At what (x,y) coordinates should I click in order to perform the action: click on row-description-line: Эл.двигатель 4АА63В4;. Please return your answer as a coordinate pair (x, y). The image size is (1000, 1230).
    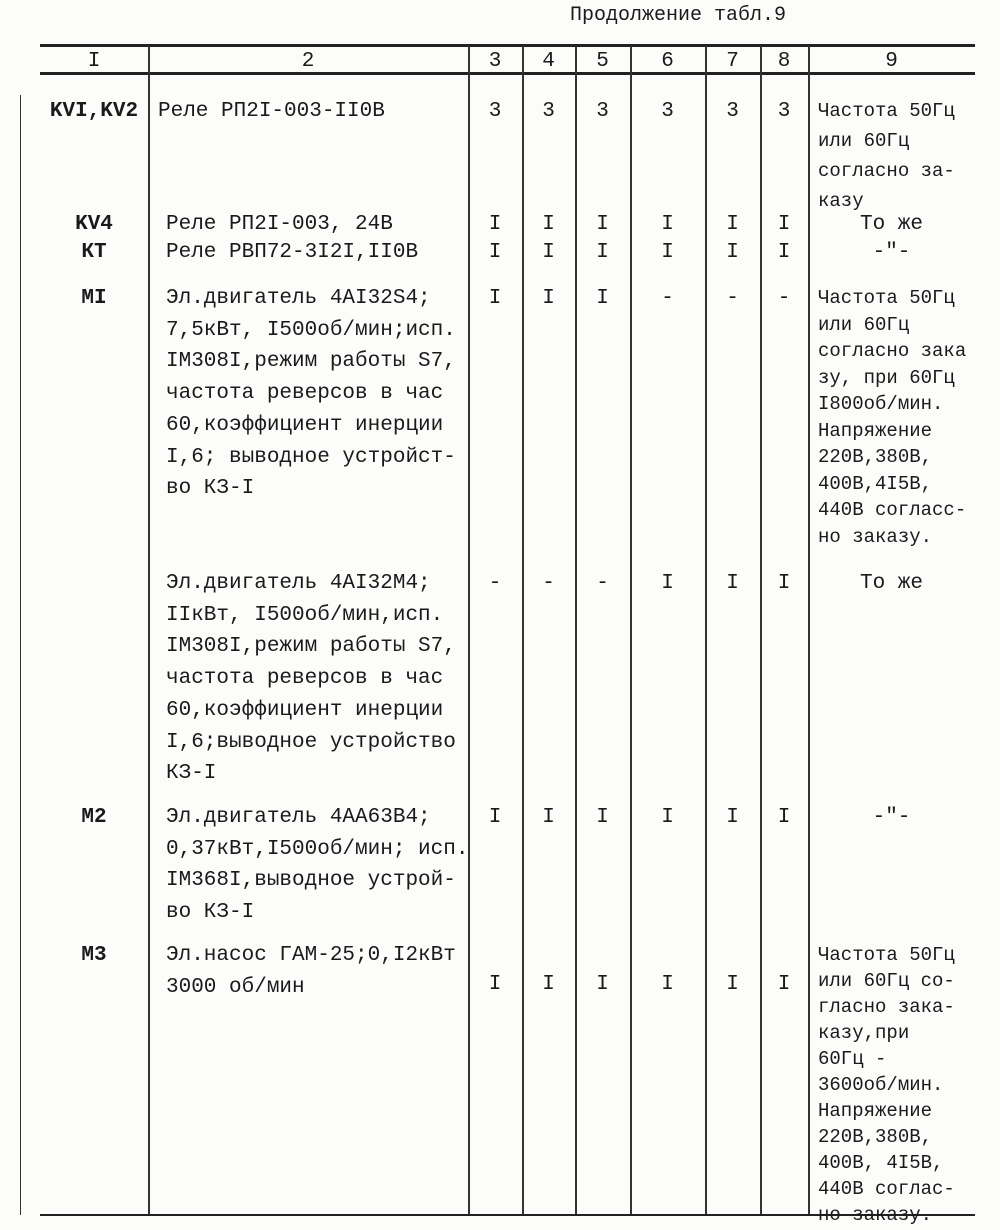
    Looking at the image, I should click on (298, 817).